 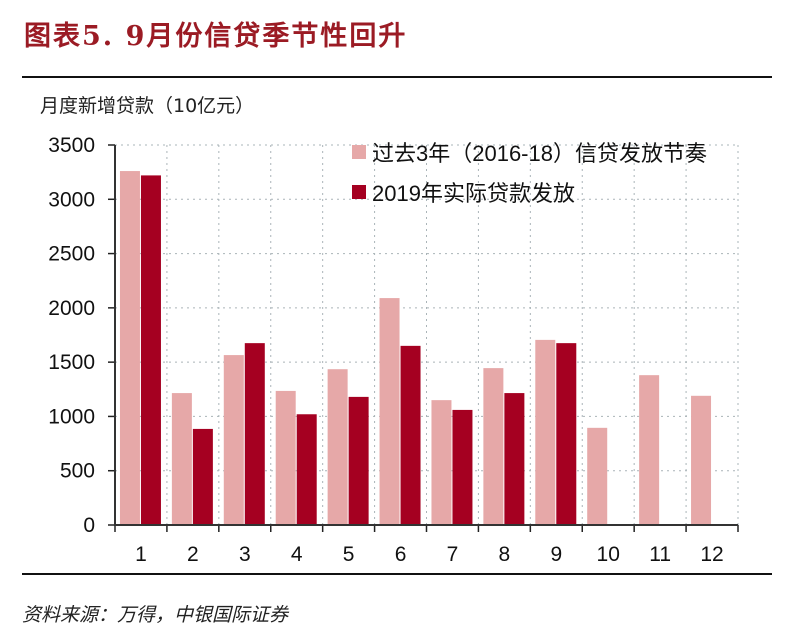 What do you see at coordinates (401, 554) in the screenshot?
I see `x-tick-label: 6` at bounding box center [401, 554].